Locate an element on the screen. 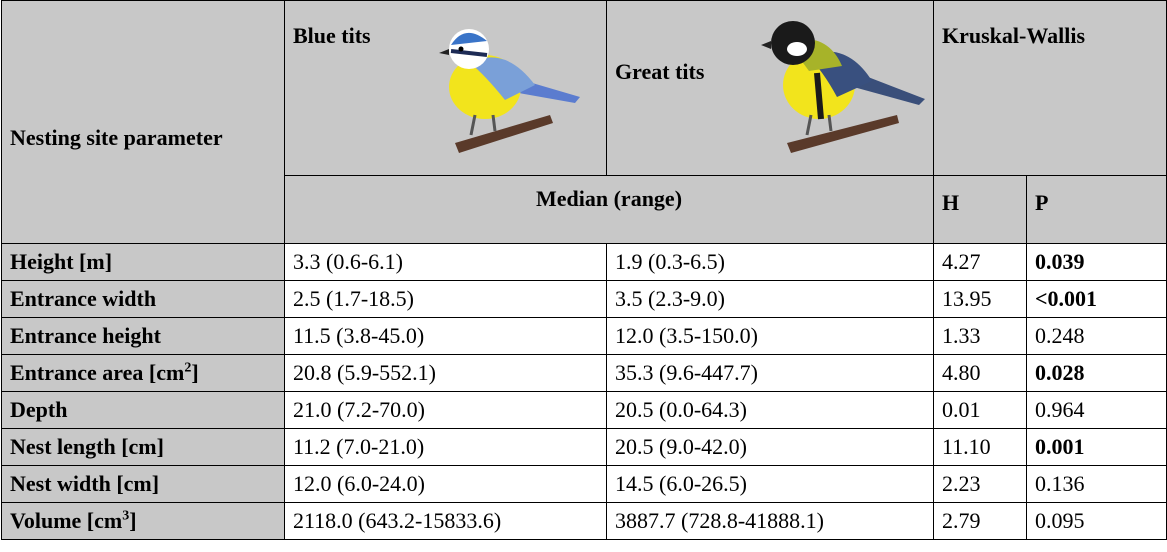 This screenshot has width=1167, height=552. header-text: Blue tits is located at coordinates (332, 35).